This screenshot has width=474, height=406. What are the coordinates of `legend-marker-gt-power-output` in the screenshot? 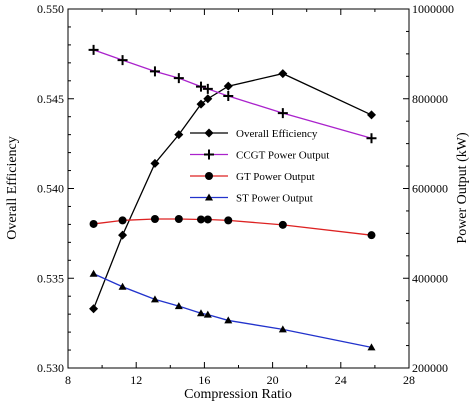 It's located at (209, 176).